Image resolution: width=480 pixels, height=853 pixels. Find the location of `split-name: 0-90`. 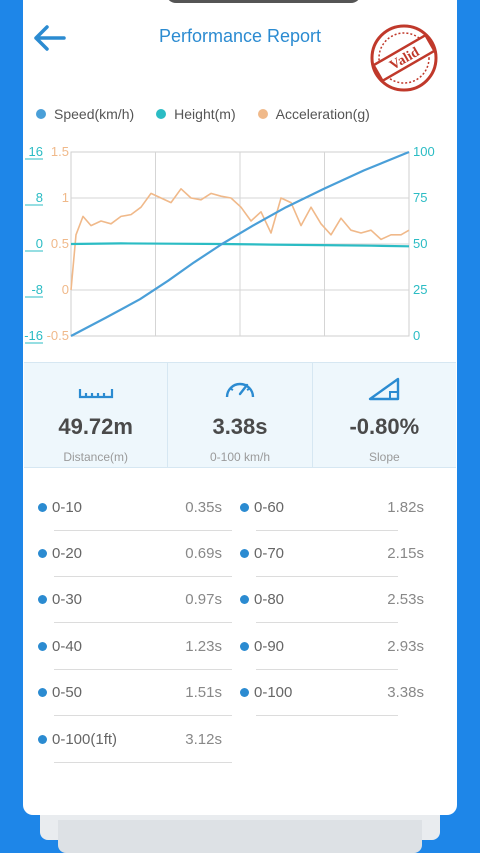

split-name: 0-90 is located at coordinates (269, 646).